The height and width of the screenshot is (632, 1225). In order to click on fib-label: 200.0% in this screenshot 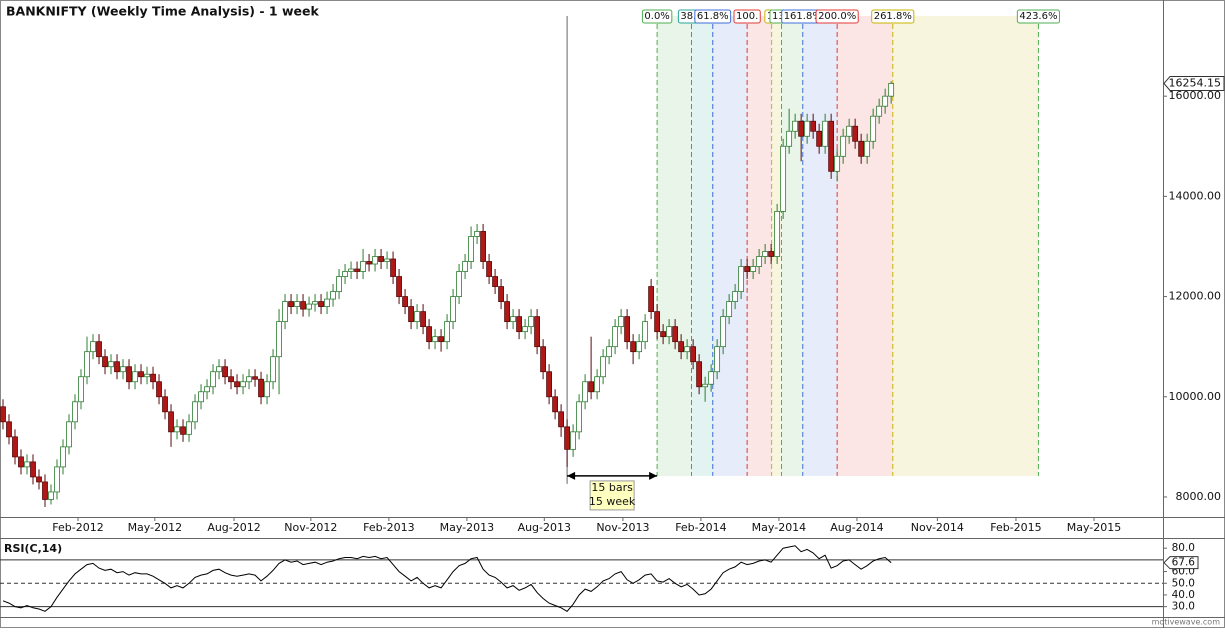, I will do `click(837, 16)`.